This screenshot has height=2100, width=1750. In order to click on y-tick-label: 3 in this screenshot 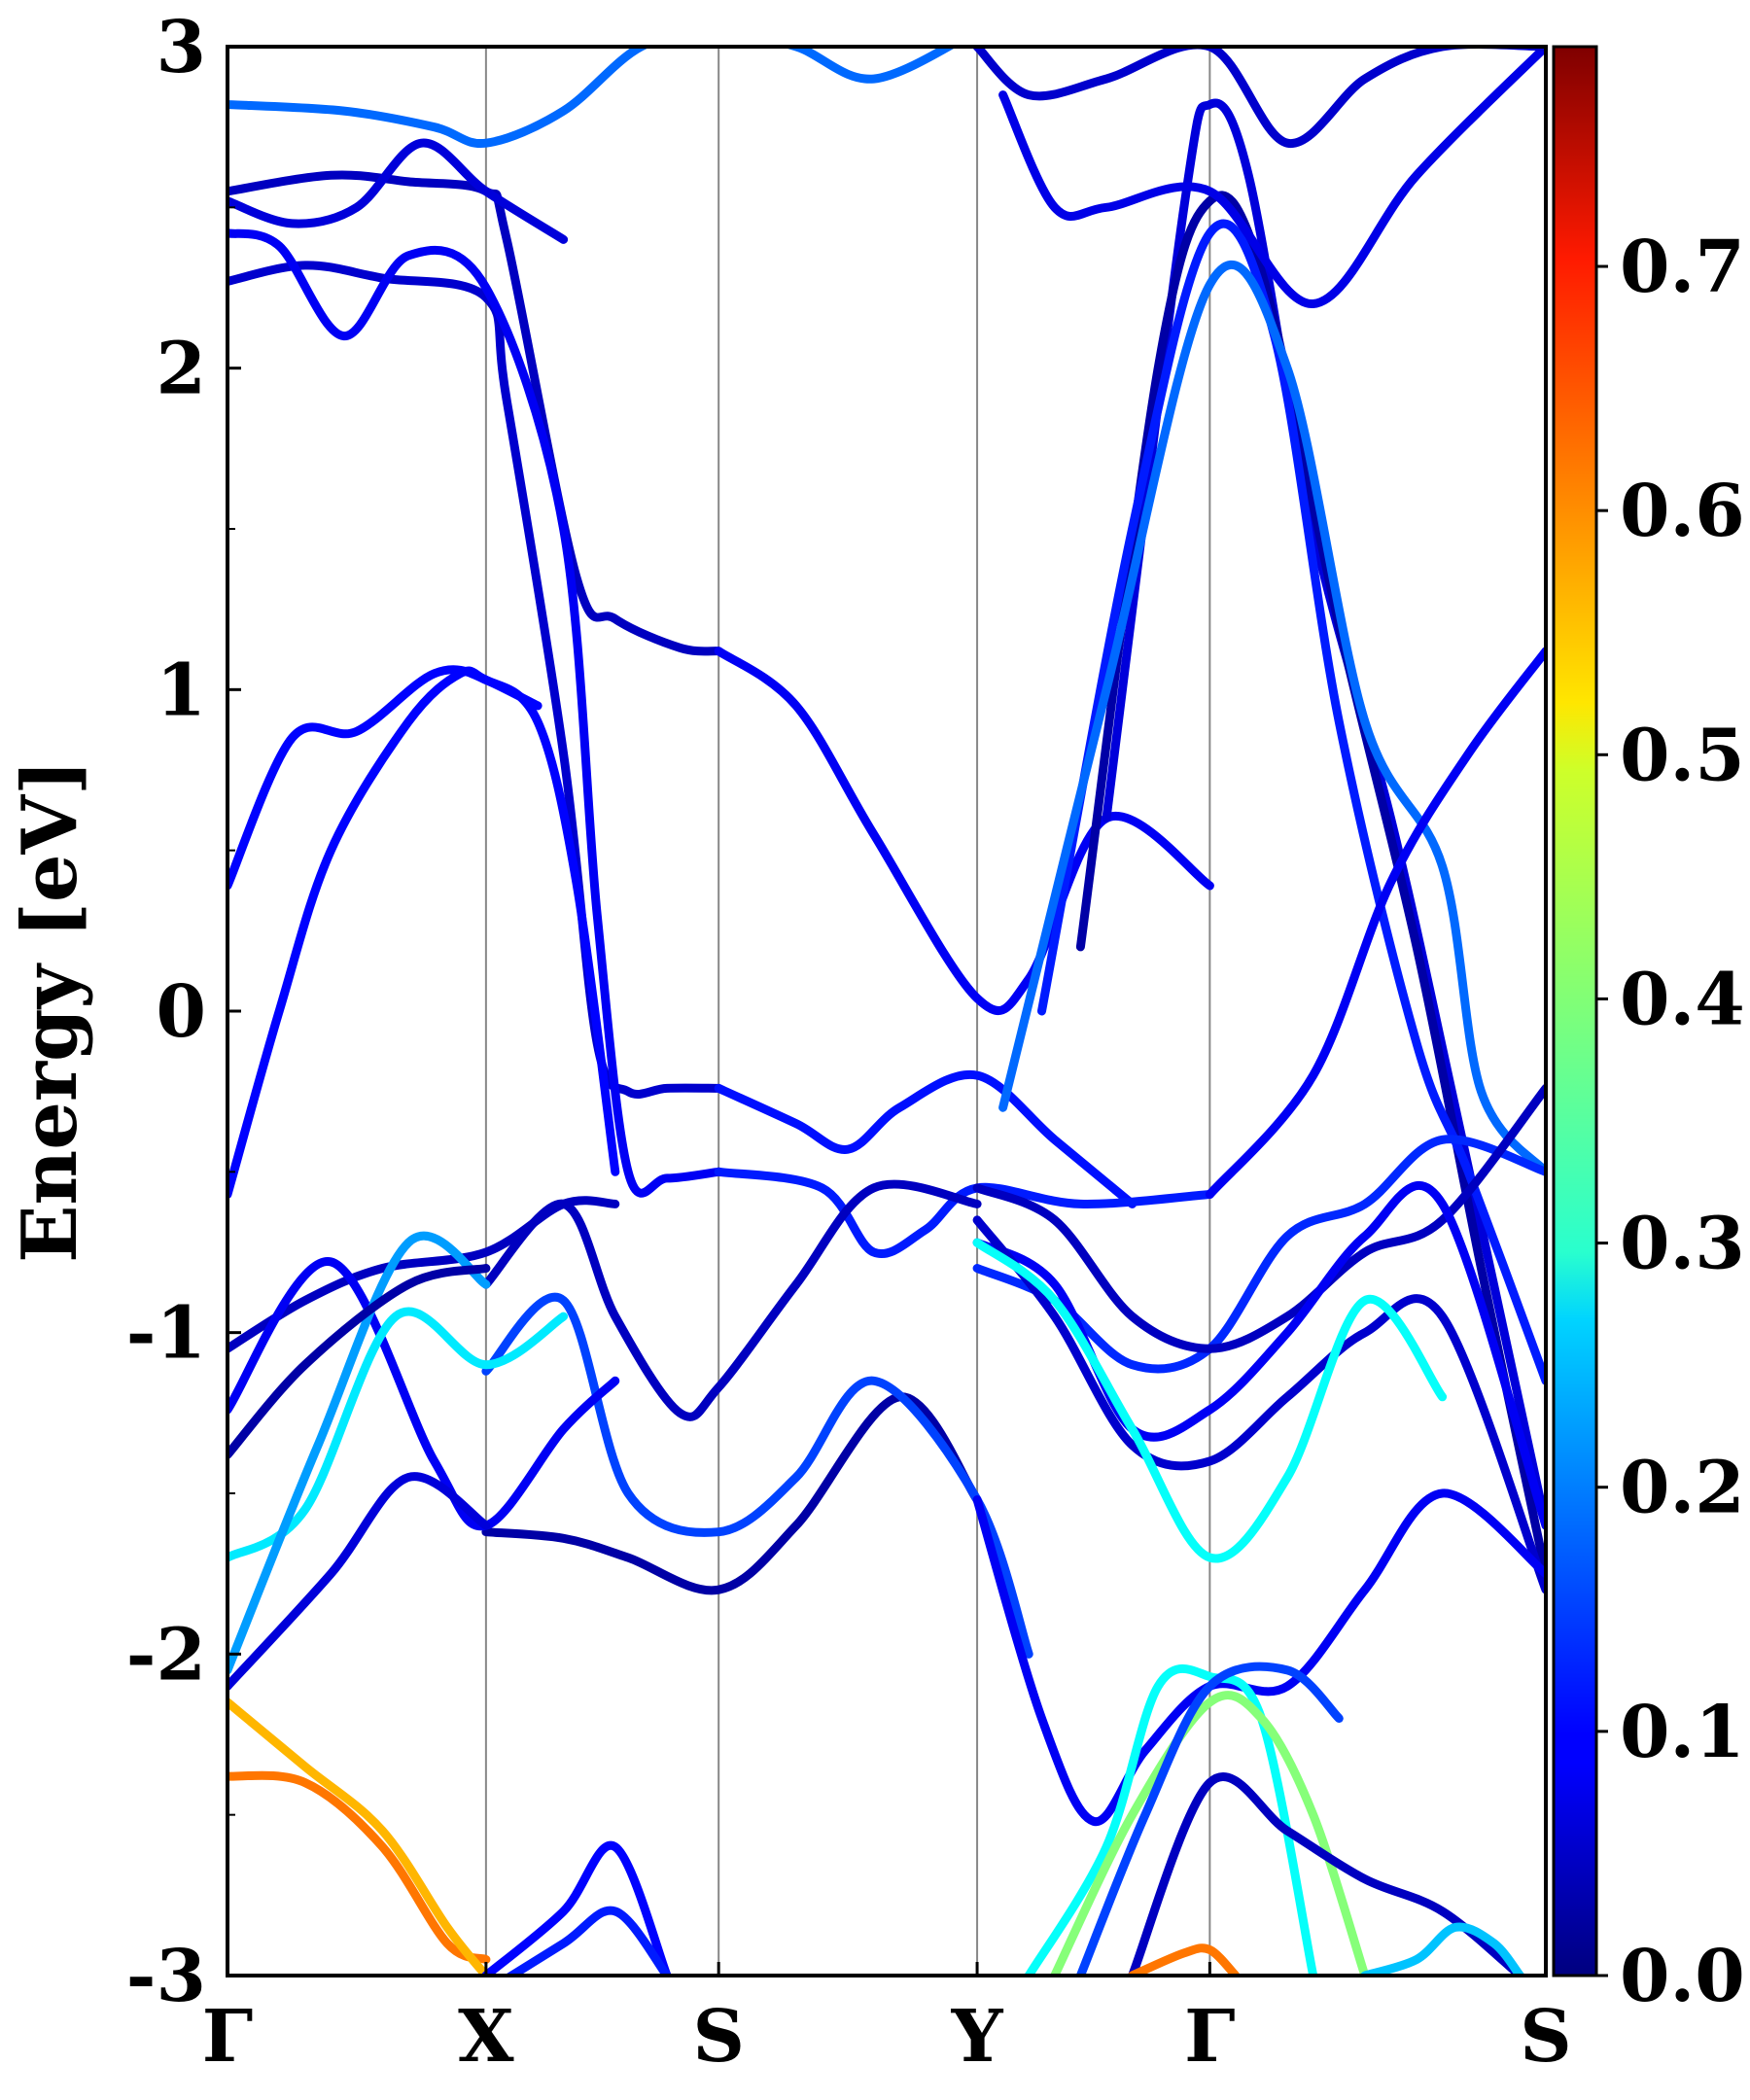, I will do `click(182, 47)`.